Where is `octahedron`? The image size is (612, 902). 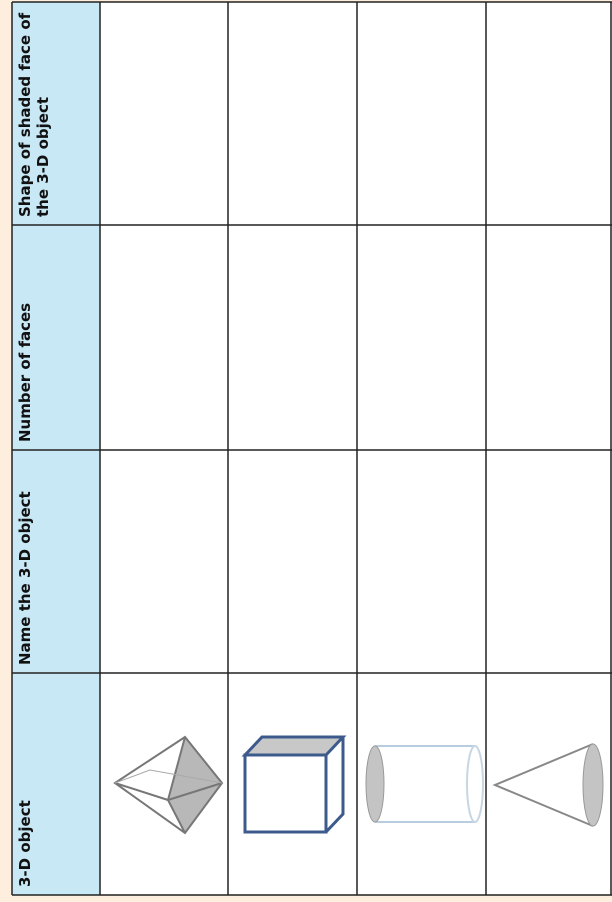 octahedron is located at coordinates (168, 785).